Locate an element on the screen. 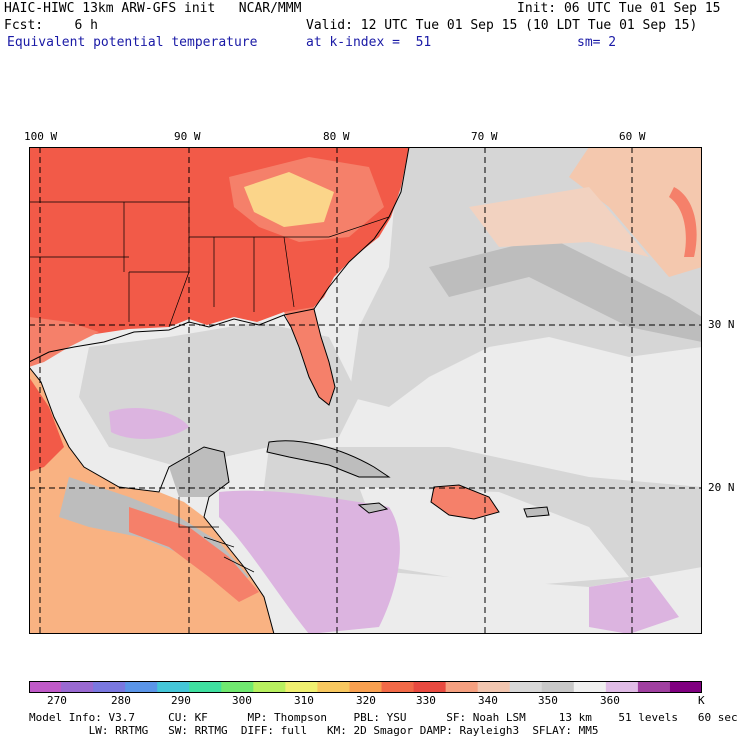 The height and width of the screenshot is (740, 740). florida-land is located at coordinates (309, 356).